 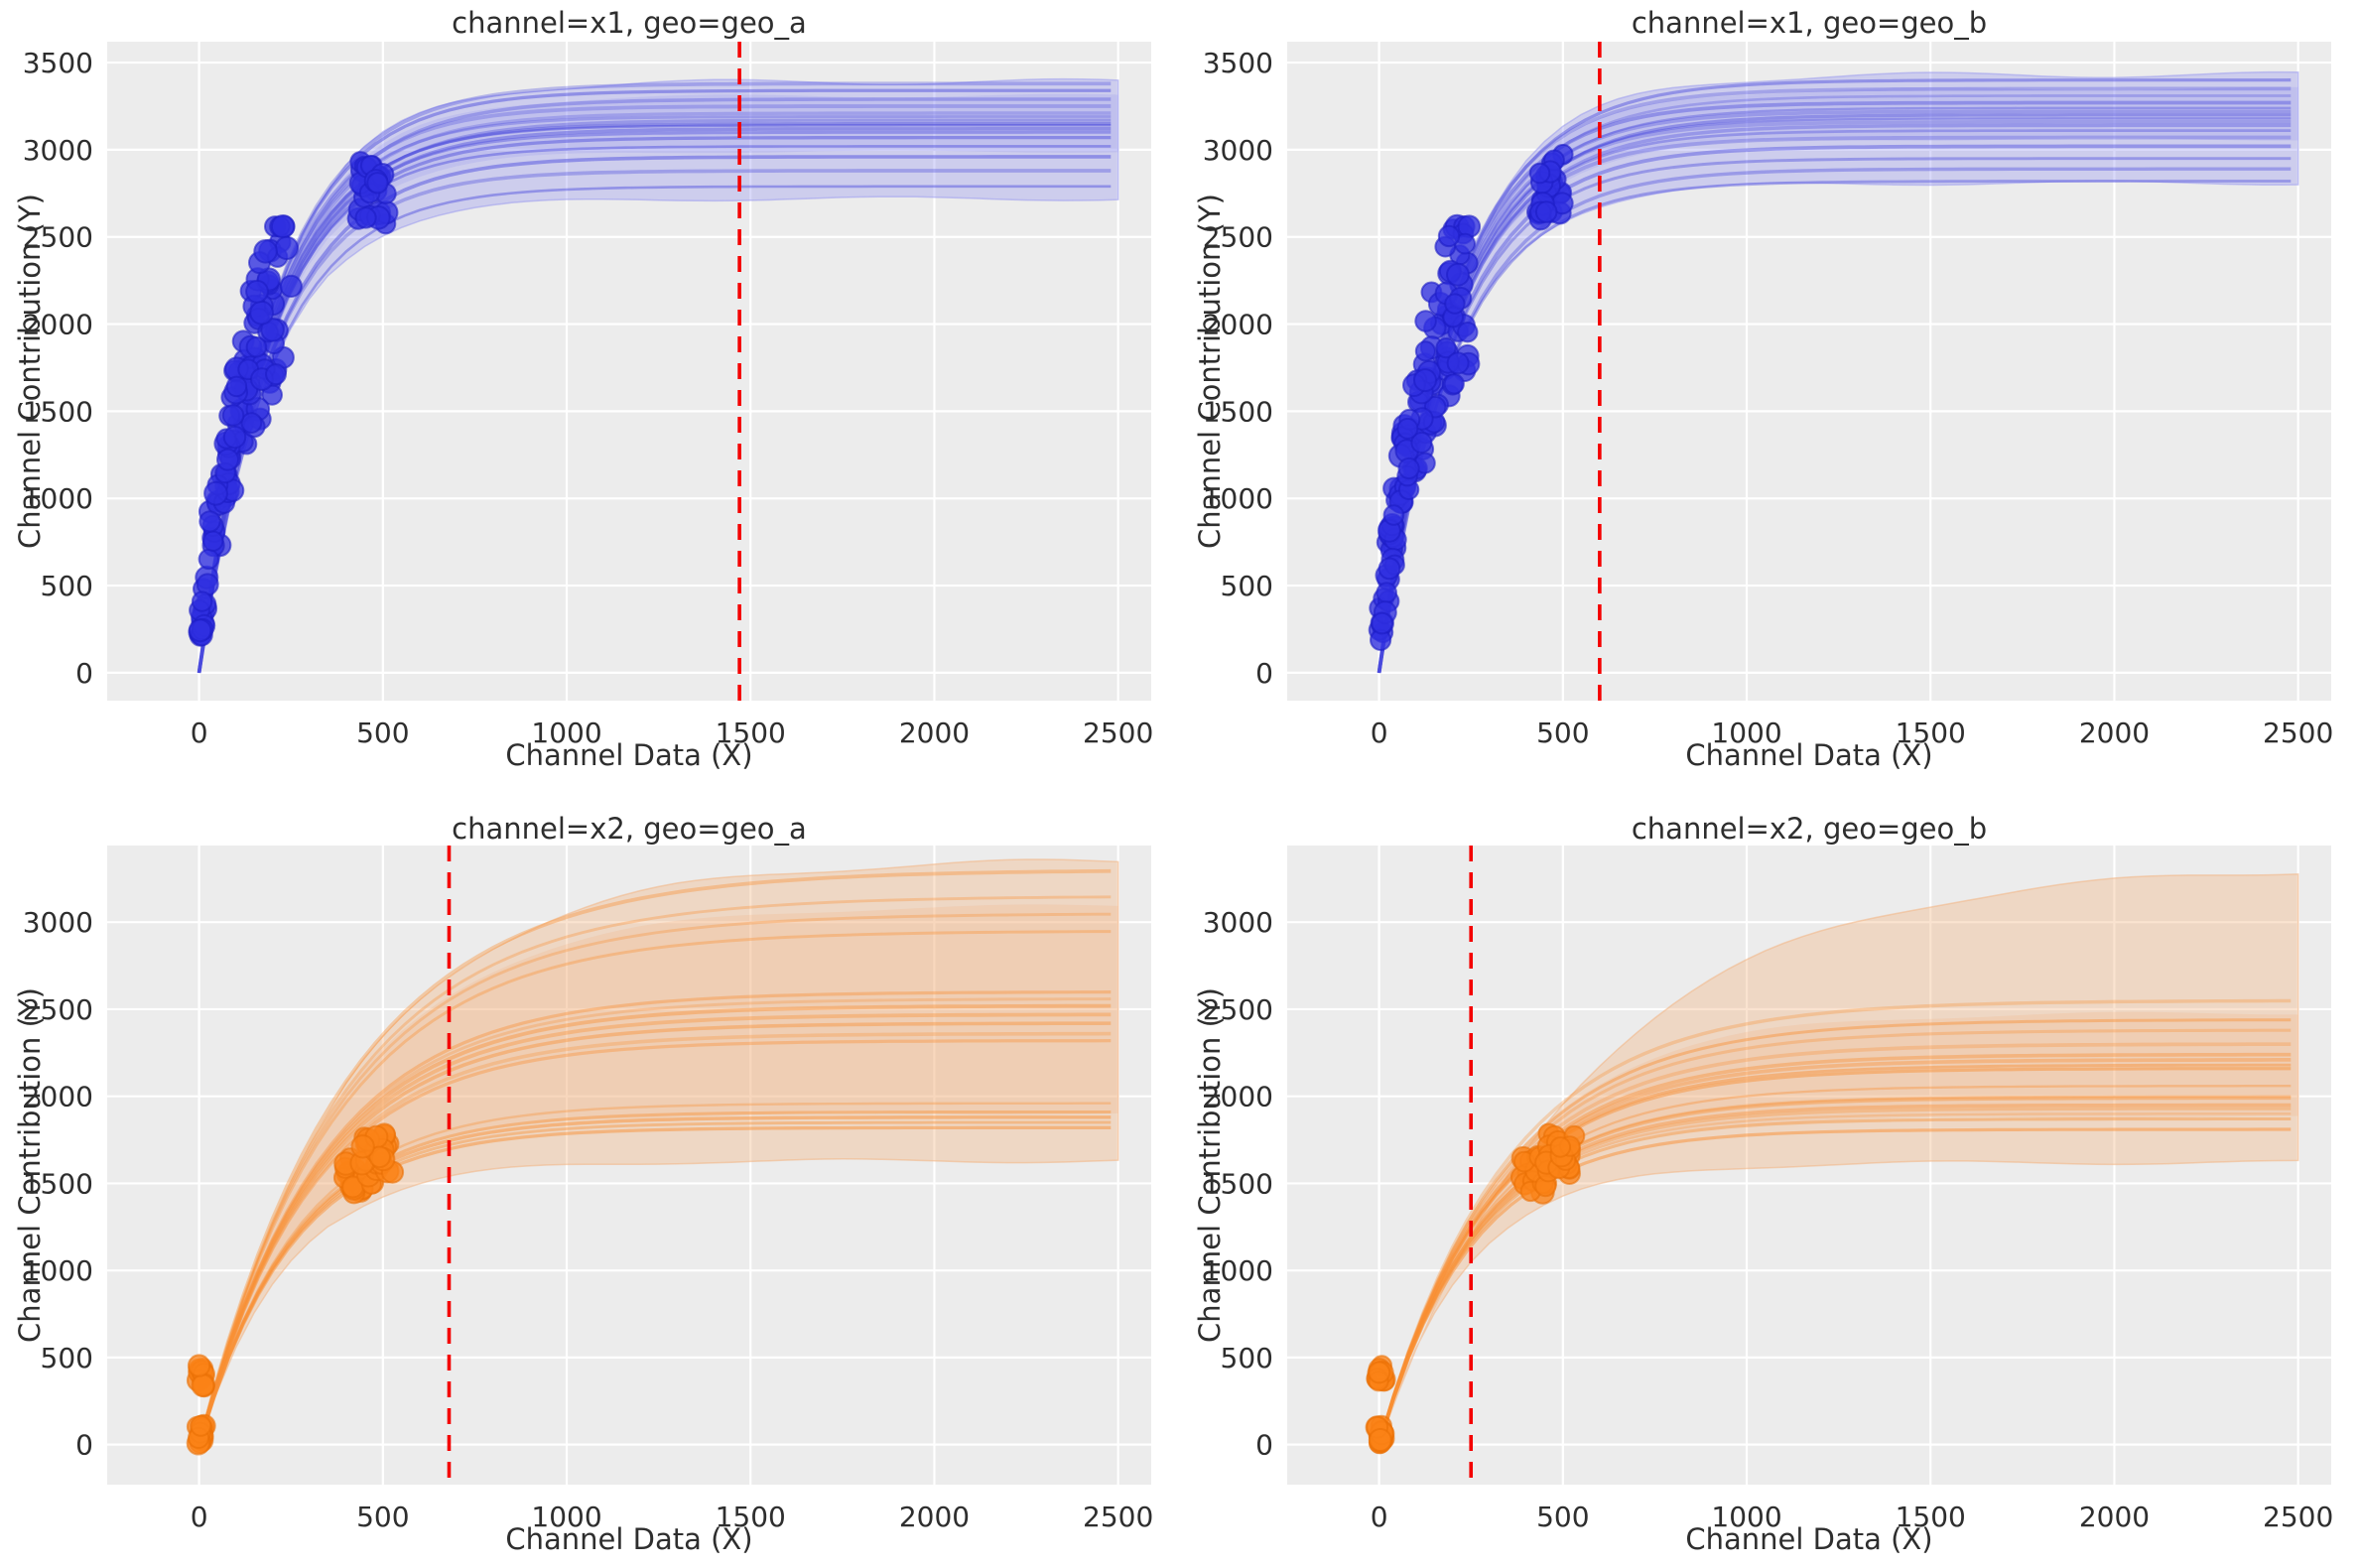 What do you see at coordinates (1746, 733) in the screenshot?
I see `x-tick-label: 1000` at bounding box center [1746, 733].